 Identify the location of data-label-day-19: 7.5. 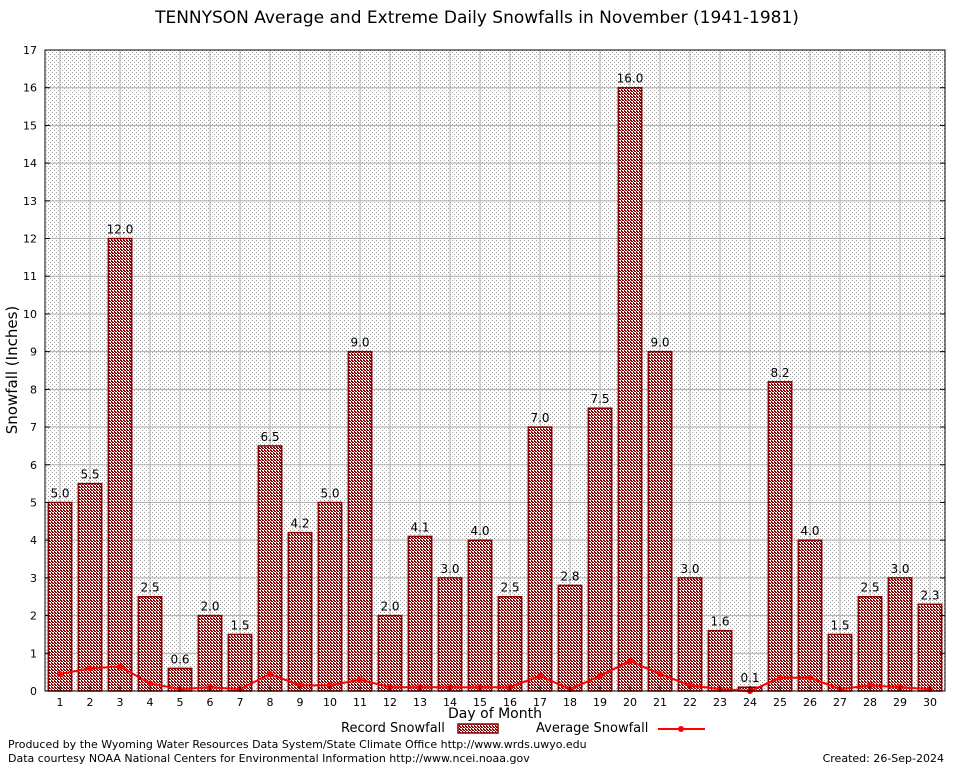
(599, 399).